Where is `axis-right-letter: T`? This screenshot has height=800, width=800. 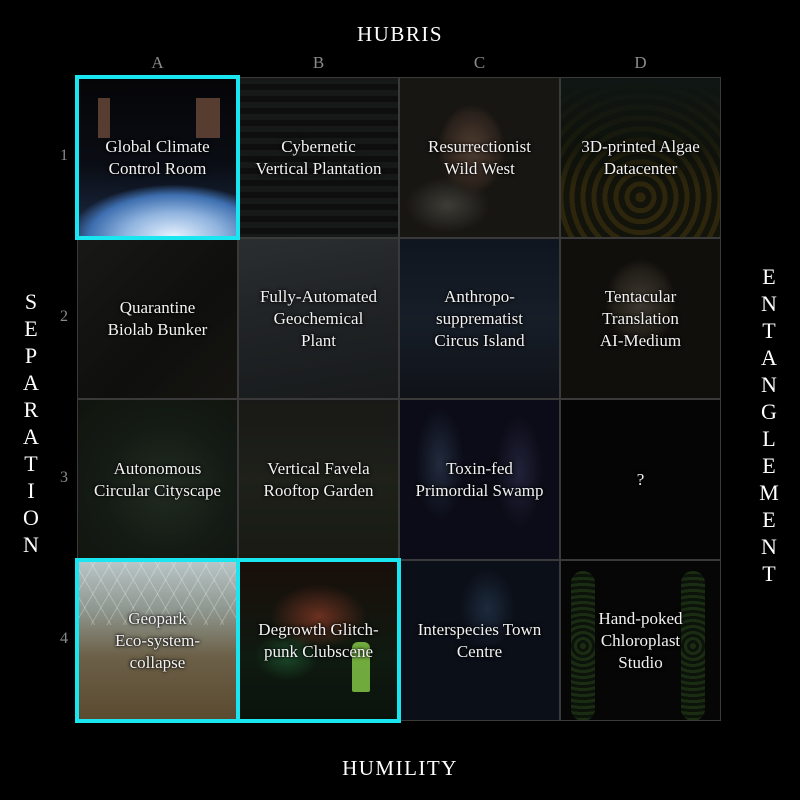 axis-right-letter: T is located at coordinates (769, 330).